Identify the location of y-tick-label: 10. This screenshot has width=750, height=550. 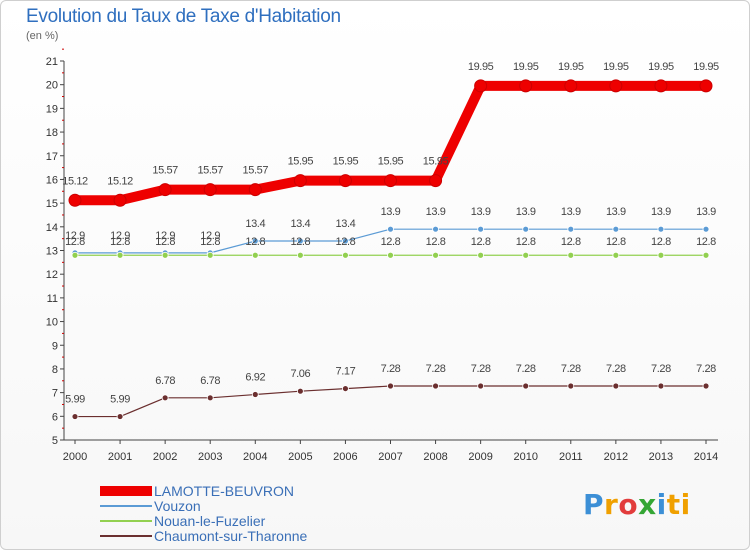
(52, 323).